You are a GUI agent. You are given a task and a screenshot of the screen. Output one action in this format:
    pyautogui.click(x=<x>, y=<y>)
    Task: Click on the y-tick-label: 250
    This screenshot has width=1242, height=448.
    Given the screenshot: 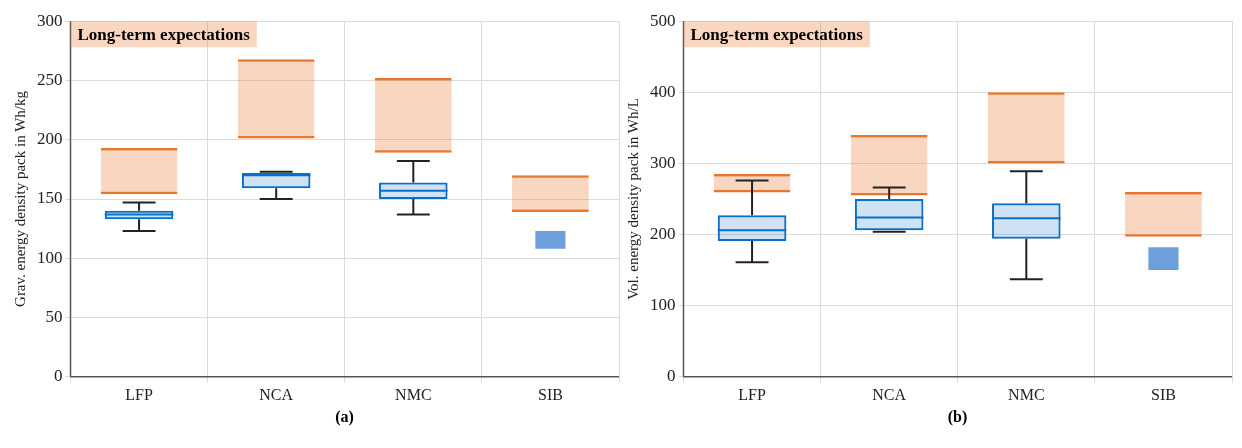 What is the action you would take?
    pyautogui.click(x=50, y=79)
    